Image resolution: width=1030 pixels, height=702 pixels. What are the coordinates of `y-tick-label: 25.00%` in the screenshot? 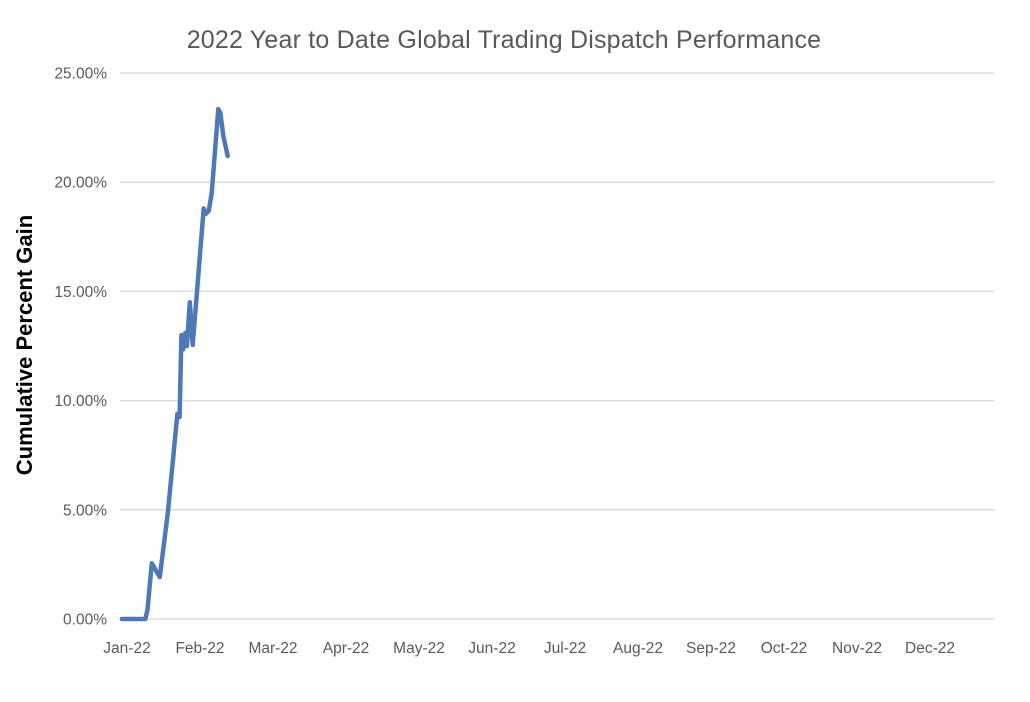 It's located at (80, 74).